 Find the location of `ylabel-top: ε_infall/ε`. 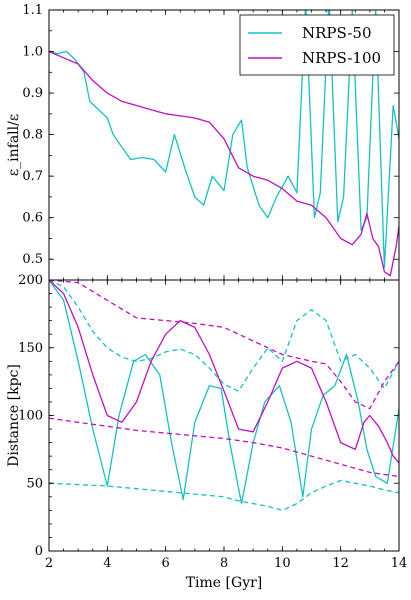

ylabel-top: ε_infall/ε is located at coordinates (14, 145).